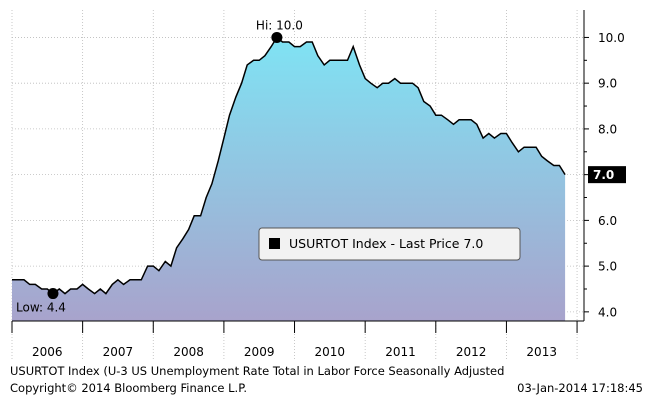  Describe the element at coordinates (541, 352) in the screenshot. I see `x-tick-label: 2013` at that location.